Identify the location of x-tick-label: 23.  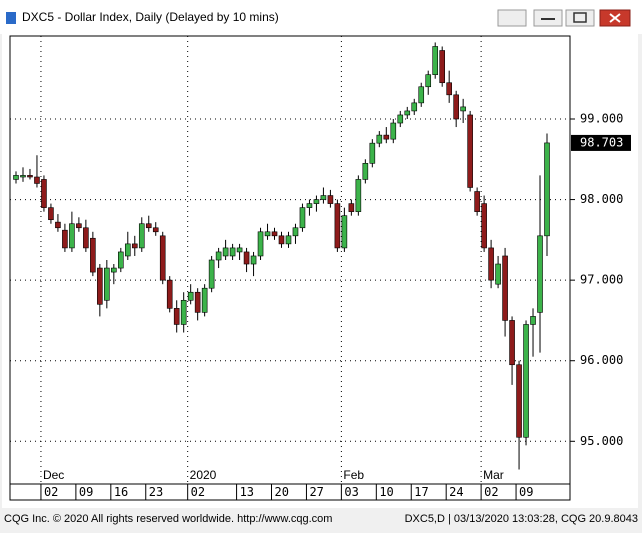
(156, 492).